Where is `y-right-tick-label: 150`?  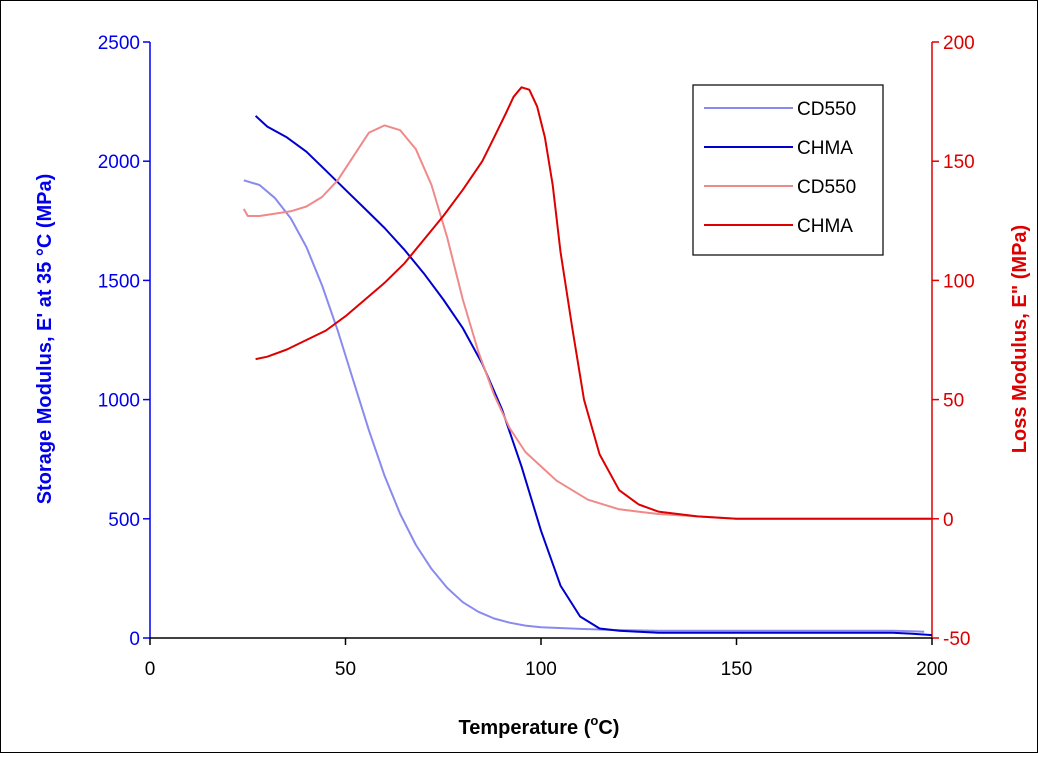
y-right-tick-label: 150 is located at coordinates (959, 162).